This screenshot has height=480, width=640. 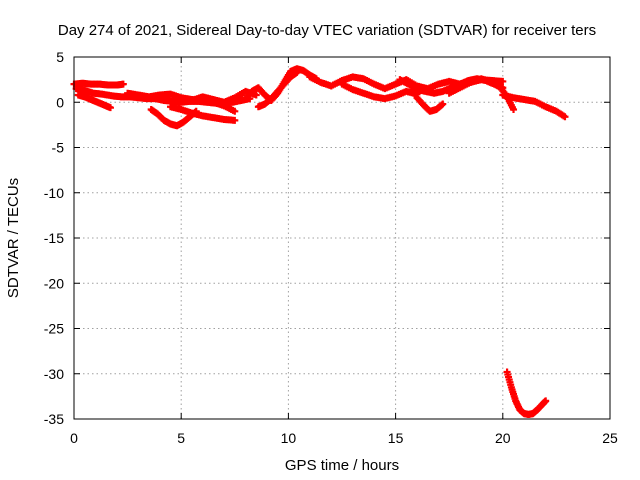 What do you see at coordinates (54, 374) in the screenshot?
I see `y-tick-label: -30` at bounding box center [54, 374].